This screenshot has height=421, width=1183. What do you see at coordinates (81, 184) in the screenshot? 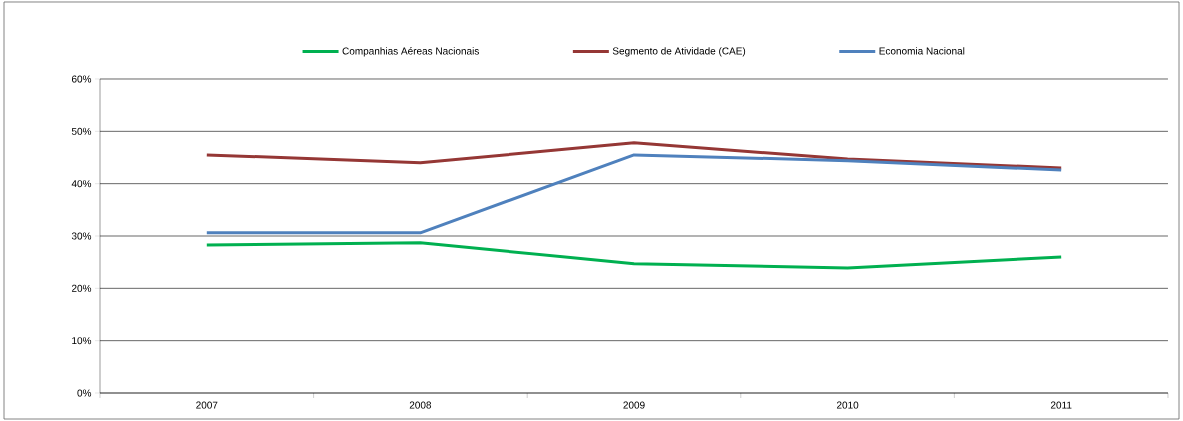
I see `y-tick-label: 40%` at bounding box center [81, 184].